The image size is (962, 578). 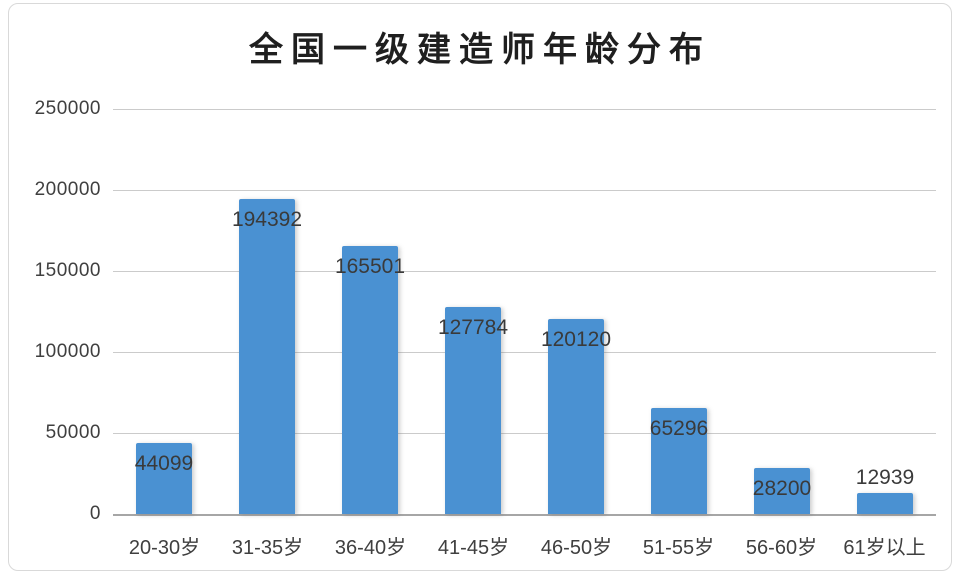 I want to click on y-tick-label: 50000, so click(x=73, y=432).